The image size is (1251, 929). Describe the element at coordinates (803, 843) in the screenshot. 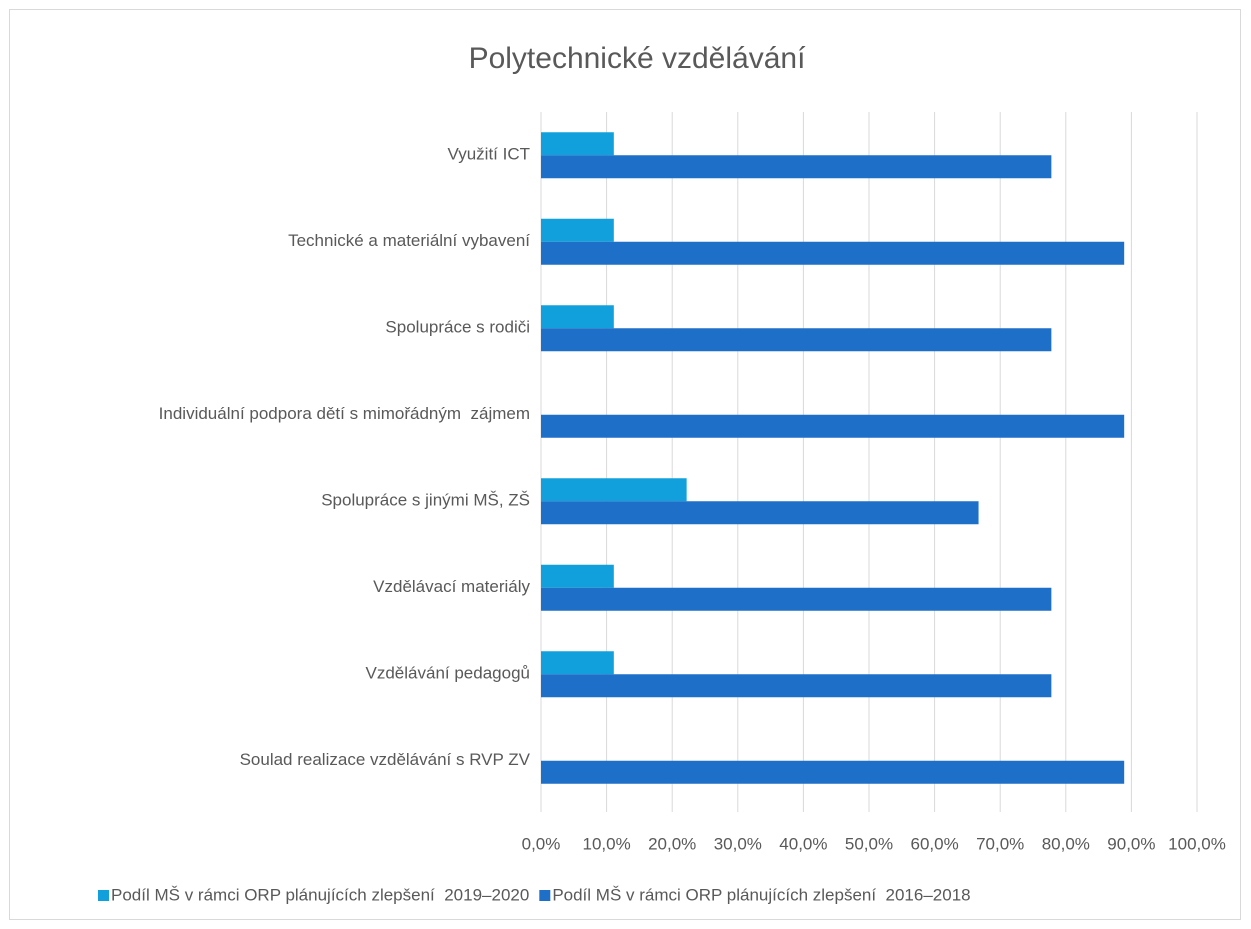

I see `x-tick-label: 40,0%` at that location.